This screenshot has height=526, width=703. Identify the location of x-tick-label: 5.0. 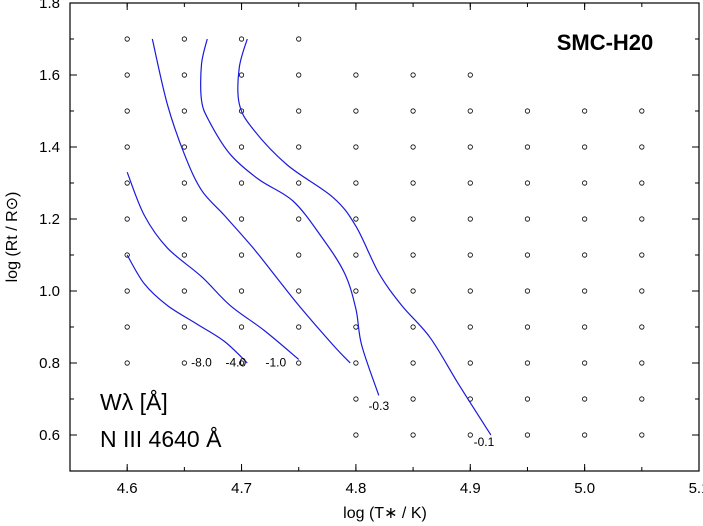
(584, 488).